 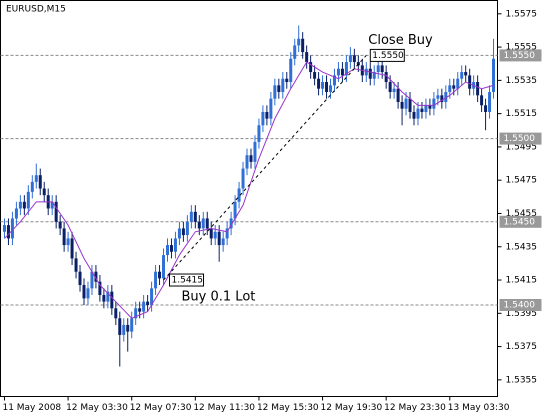 What do you see at coordinates (520, 56) in the screenshot?
I see `level-label: 1.5550` at bounding box center [520, 56].